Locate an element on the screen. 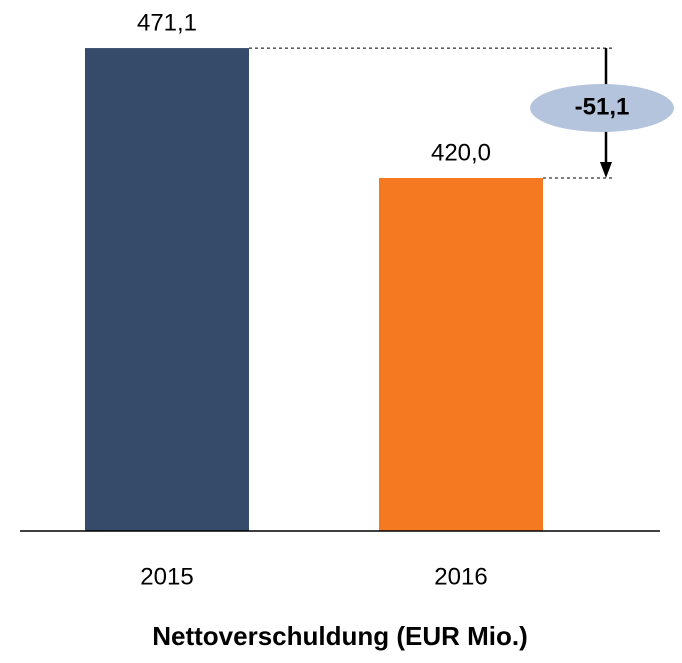  x-tick-label: 2016 is located at coordinates (460, 576).